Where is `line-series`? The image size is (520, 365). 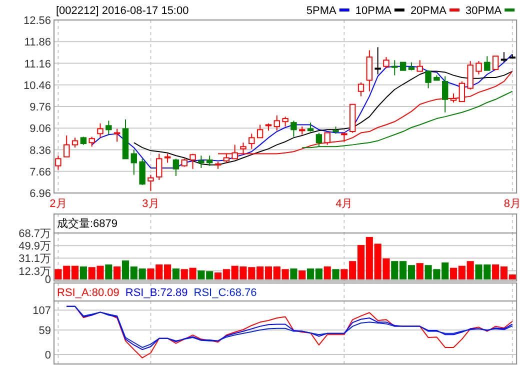
line-series is located at coordinates (407, 119).